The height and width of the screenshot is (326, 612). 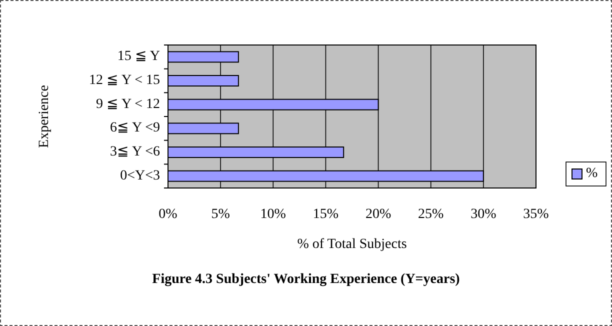 I want to click on x-tick-label: 5%, so click(x=220, y=214).